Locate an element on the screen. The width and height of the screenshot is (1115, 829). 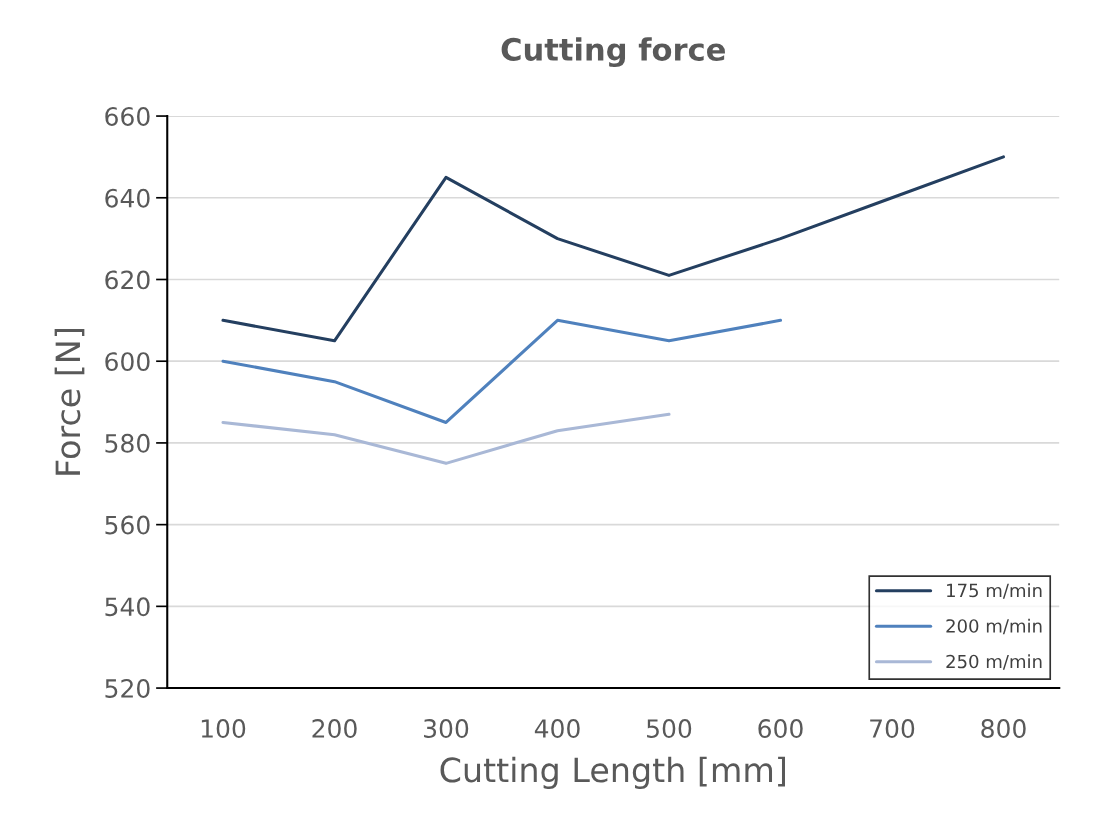
x-axis-title: Cutting Length [mm] is located at coordinates (612, 772).